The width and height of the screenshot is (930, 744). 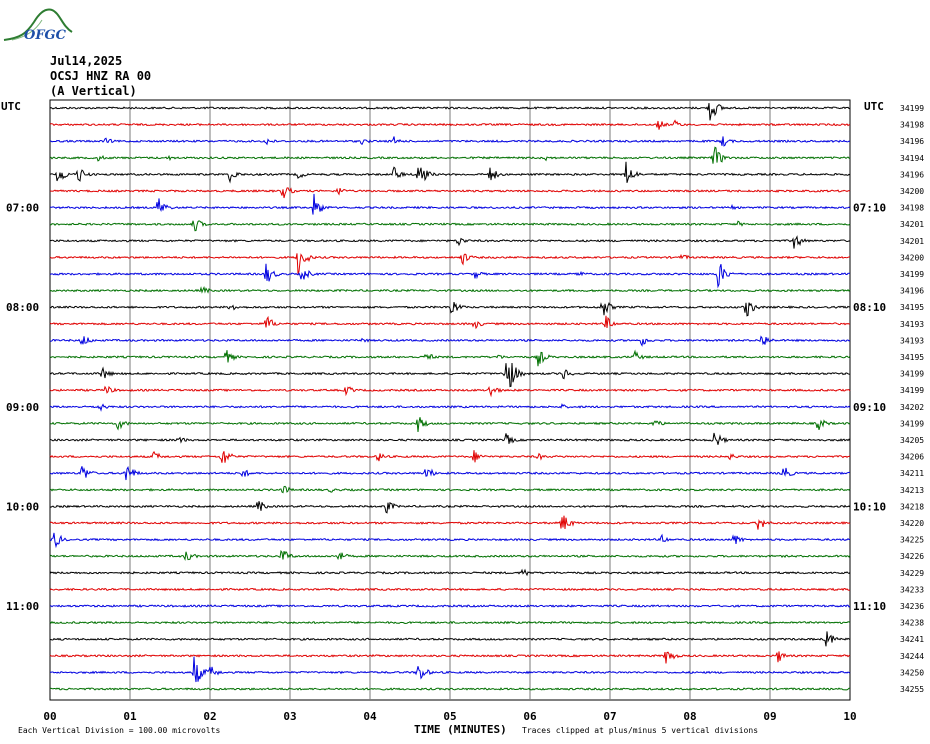 I want to click on trace-value-label: 34225, so click(x=912, y=540).